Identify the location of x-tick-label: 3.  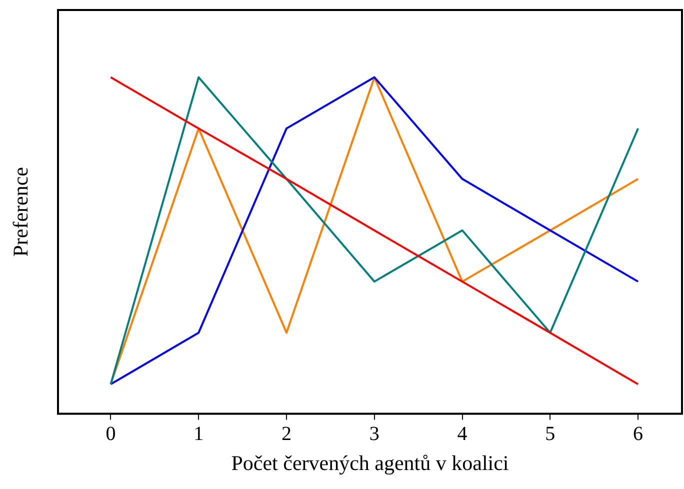
(374, 434).